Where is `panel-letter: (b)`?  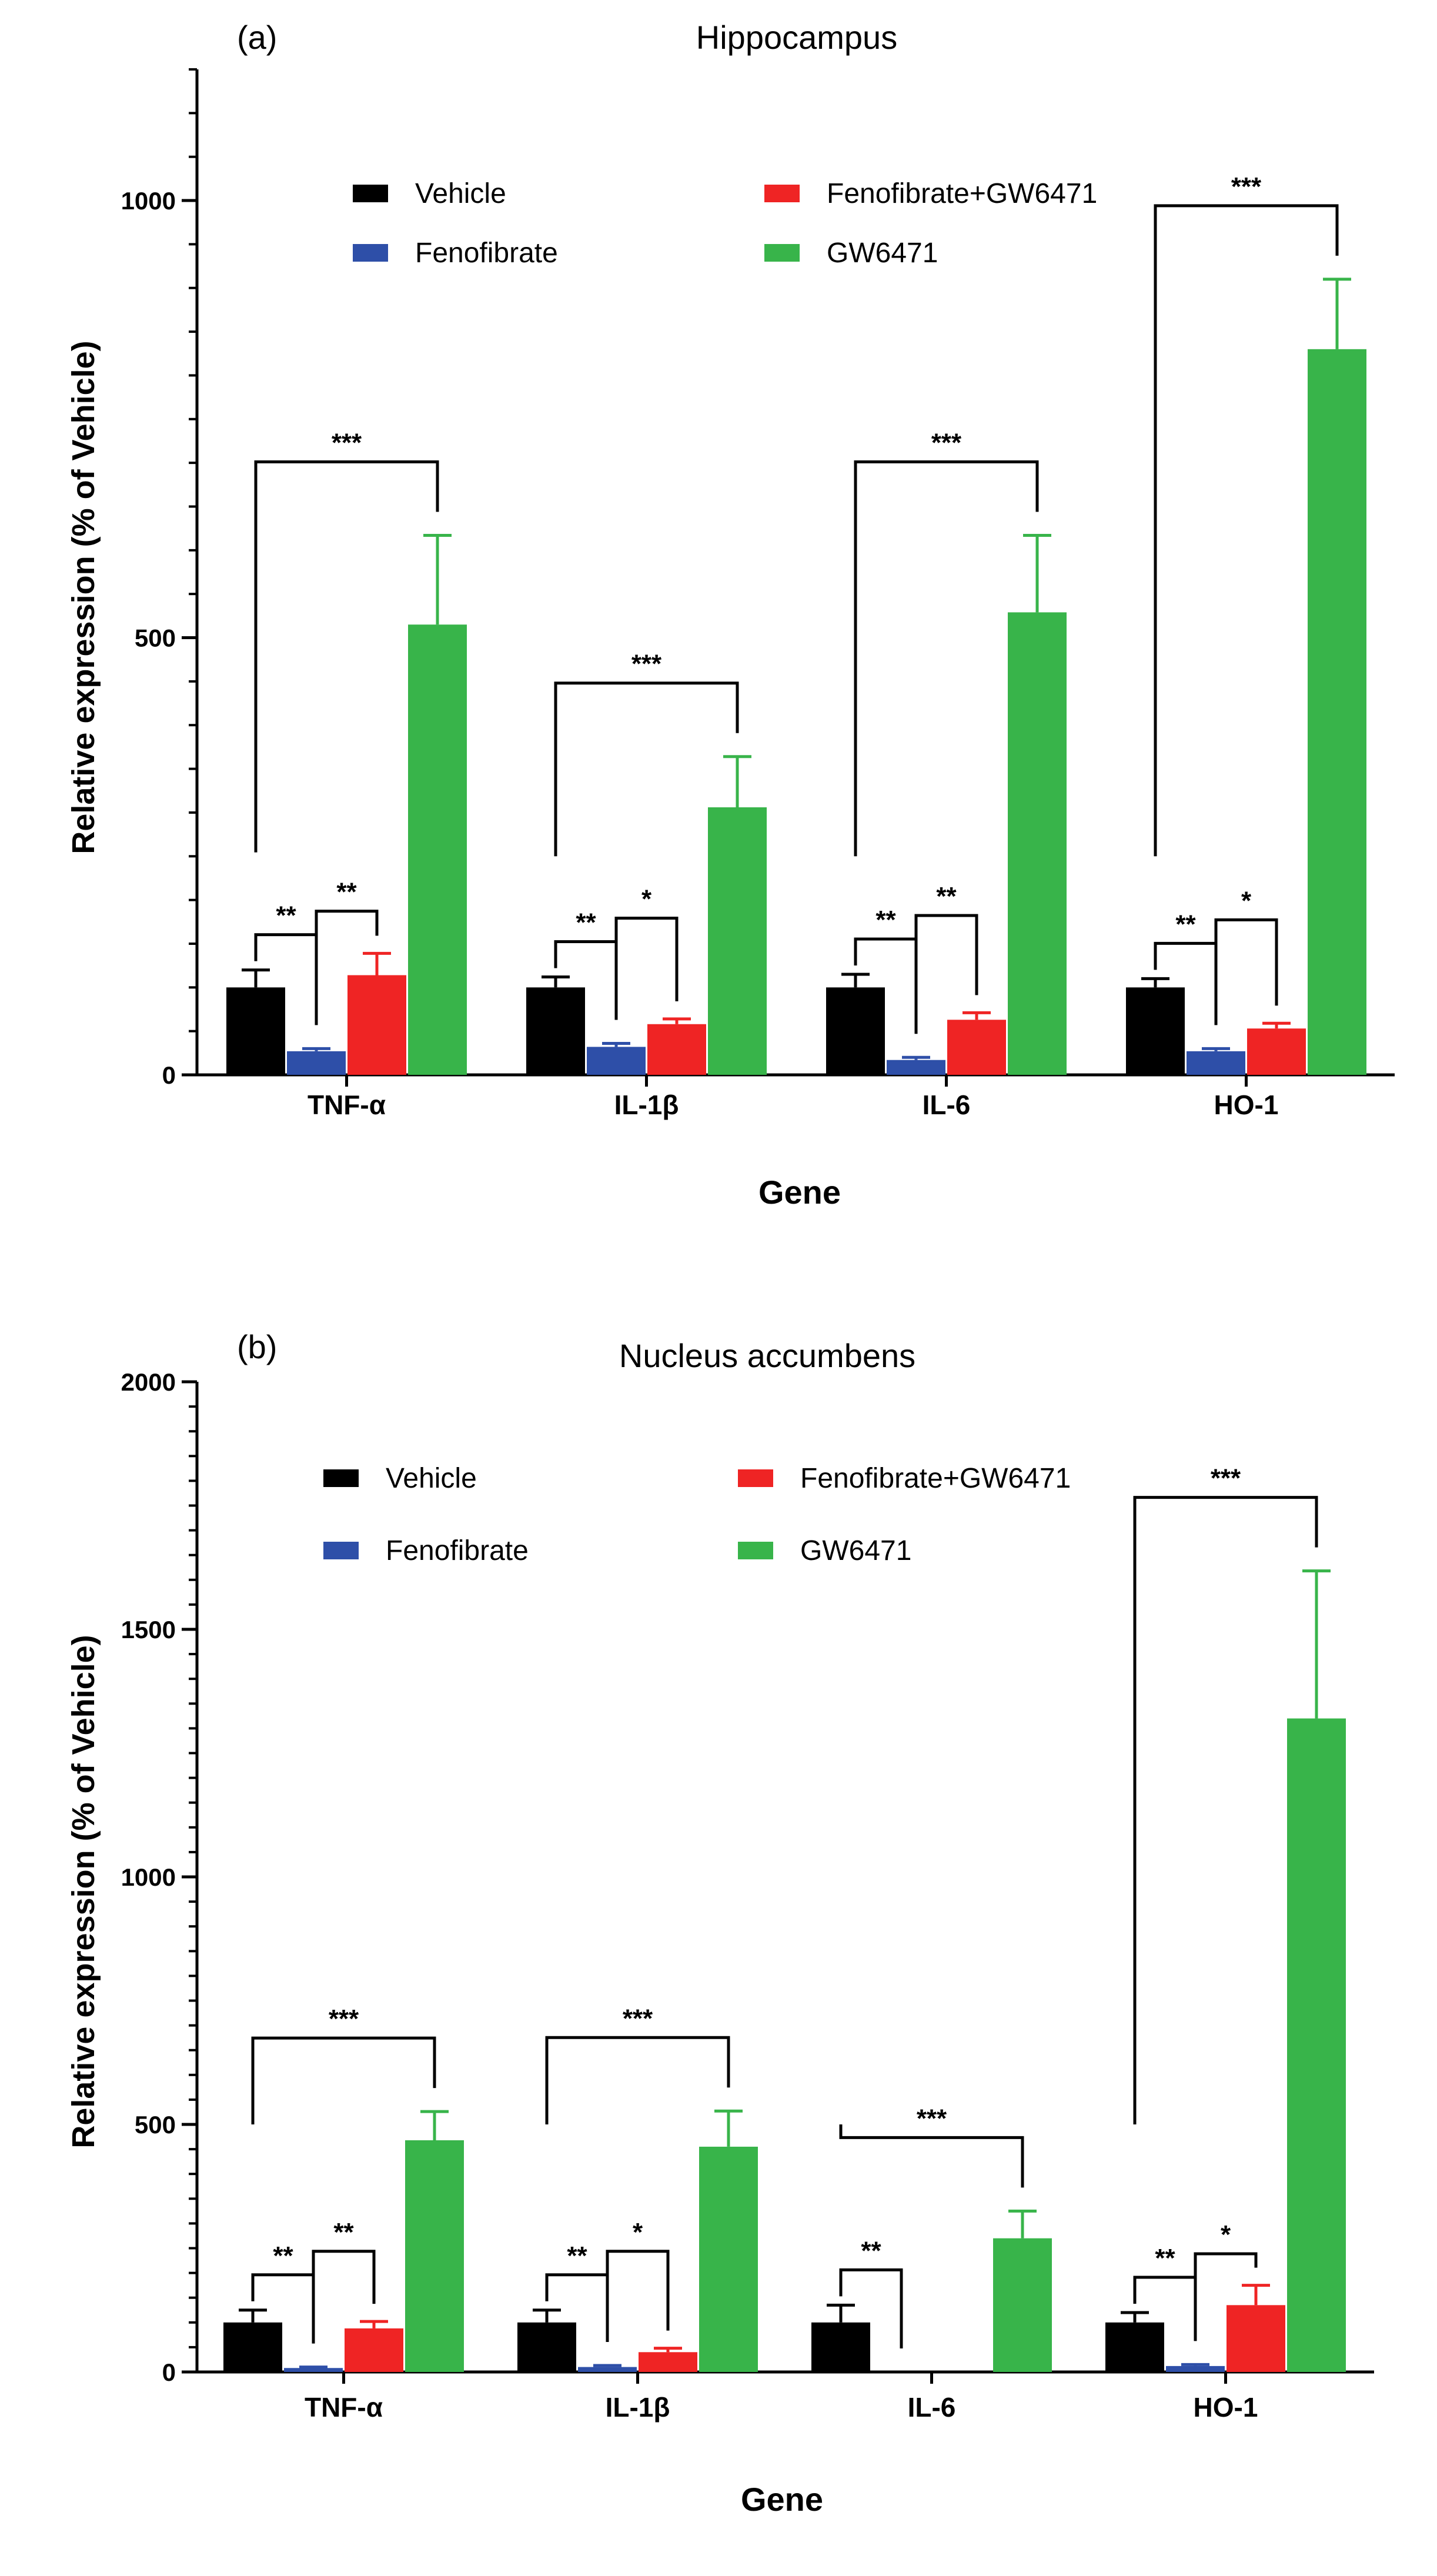 panel-letter: (b) is located at coordinates (257, 1346).